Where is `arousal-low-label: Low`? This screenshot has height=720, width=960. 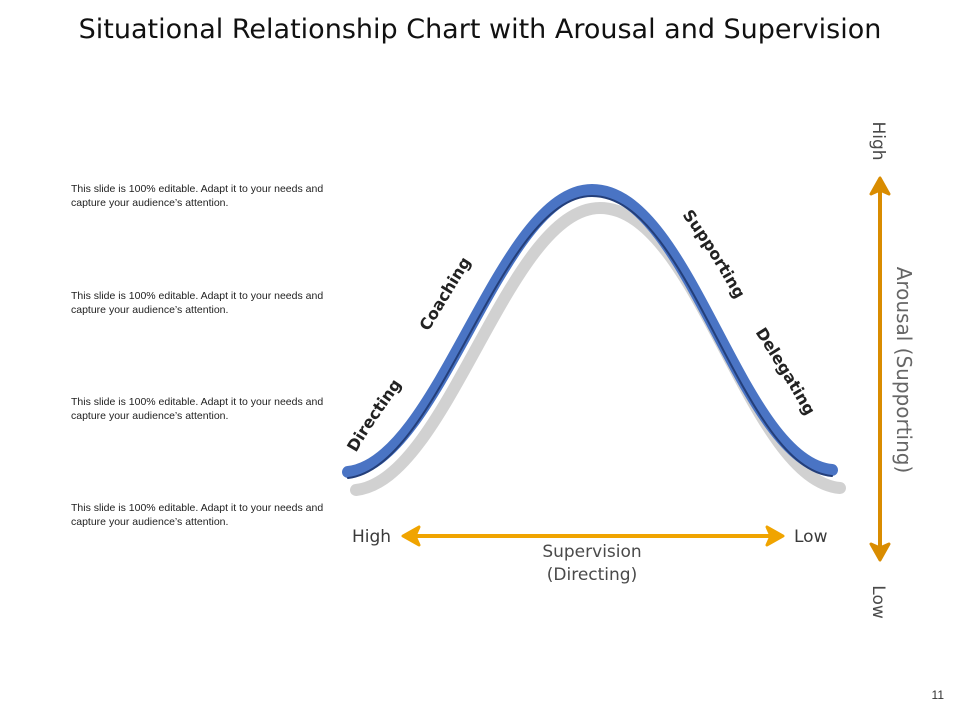
arousal-low-label: Low is located at coordinates (878, 602).